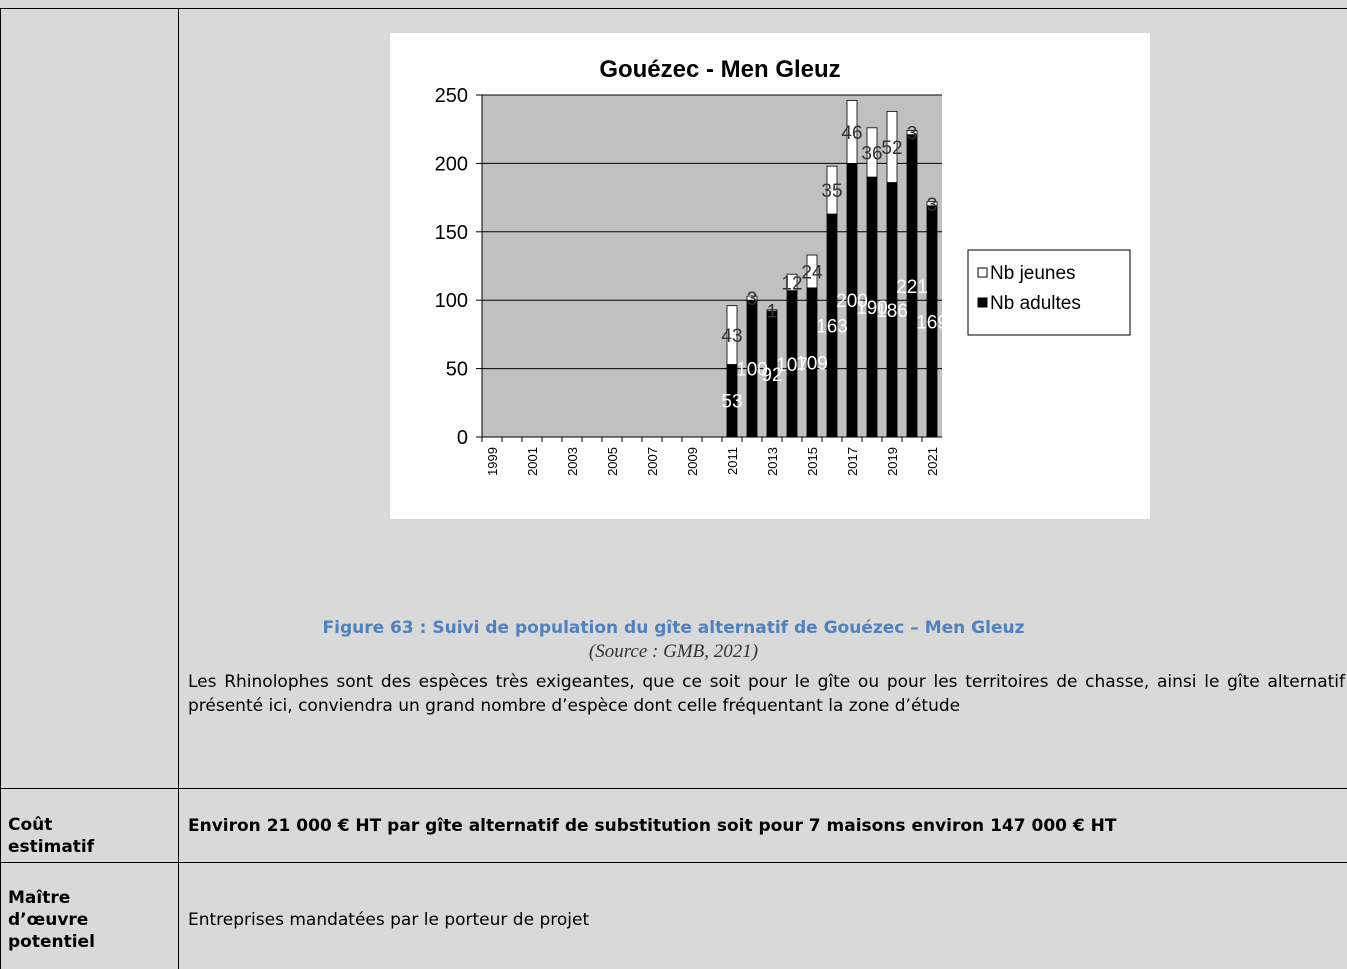  What do you see at coordinates (451, 164) in the screenshot?
I see `y-tick-label: 200` at bounding box center [451, 164].